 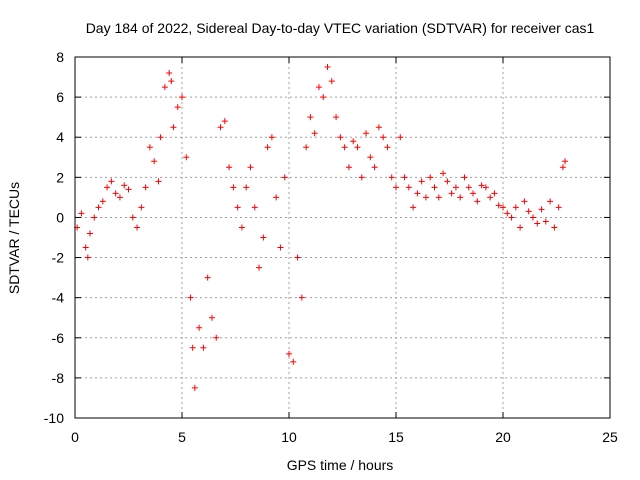 What do you see at coordinates (60, 57) in the screenshot?
I see `y-tick-label: 8` at bounding box center [60, 57].